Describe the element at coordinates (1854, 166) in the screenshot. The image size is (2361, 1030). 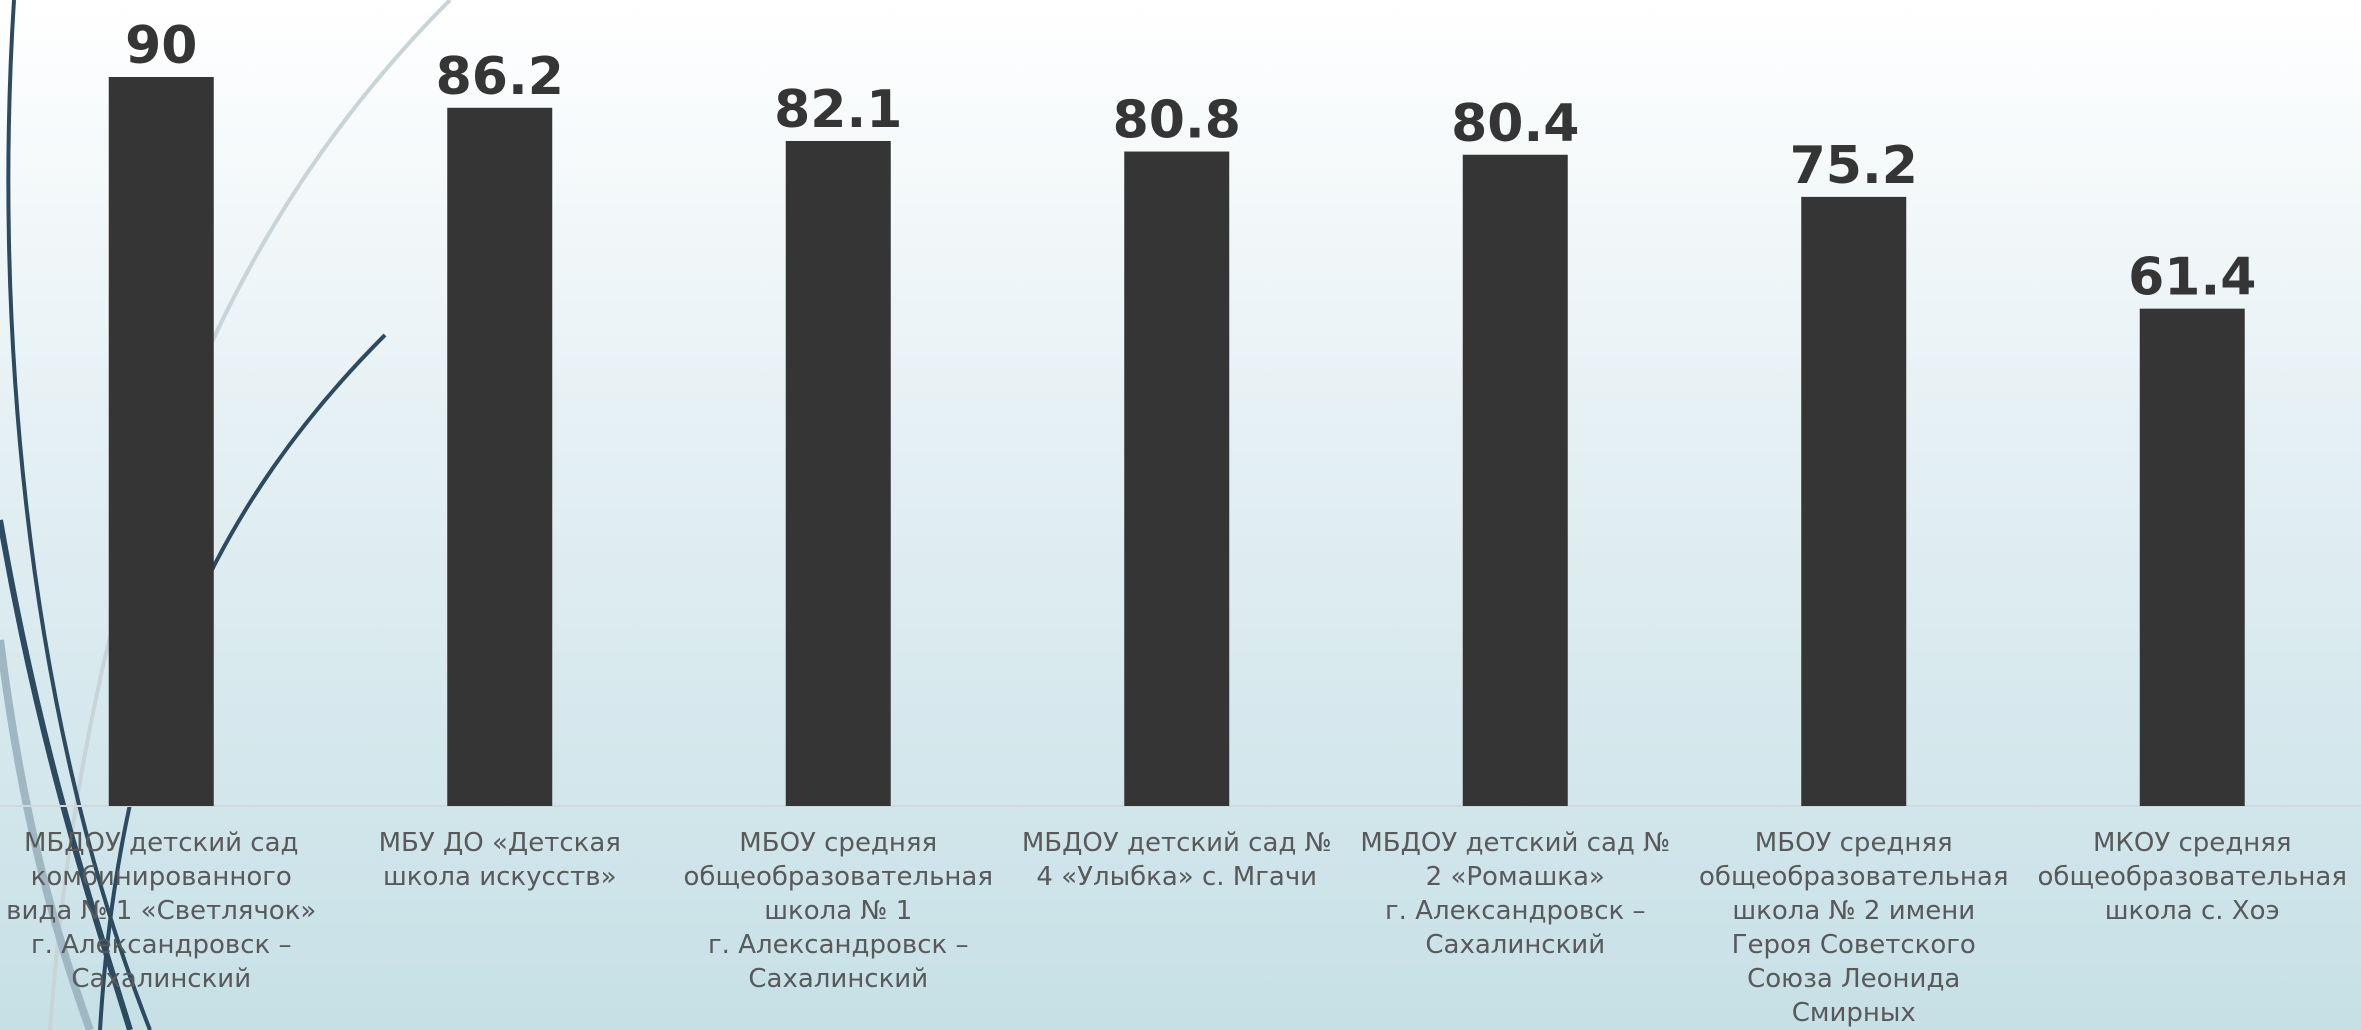
I see `value-label: 75.2` at that location.